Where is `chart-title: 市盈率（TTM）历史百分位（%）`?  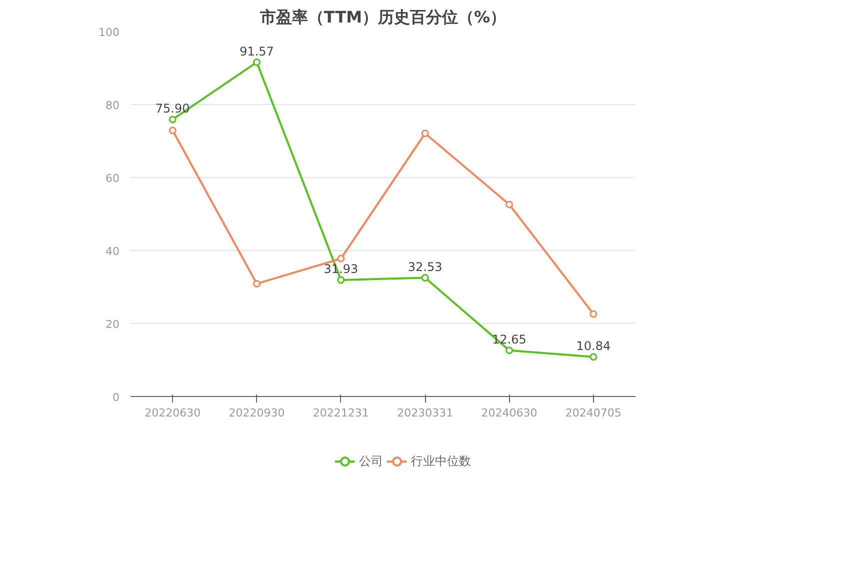
chart-title: 市盈率（TTM）历史百分位（%） is located at coordinates (382, 17).